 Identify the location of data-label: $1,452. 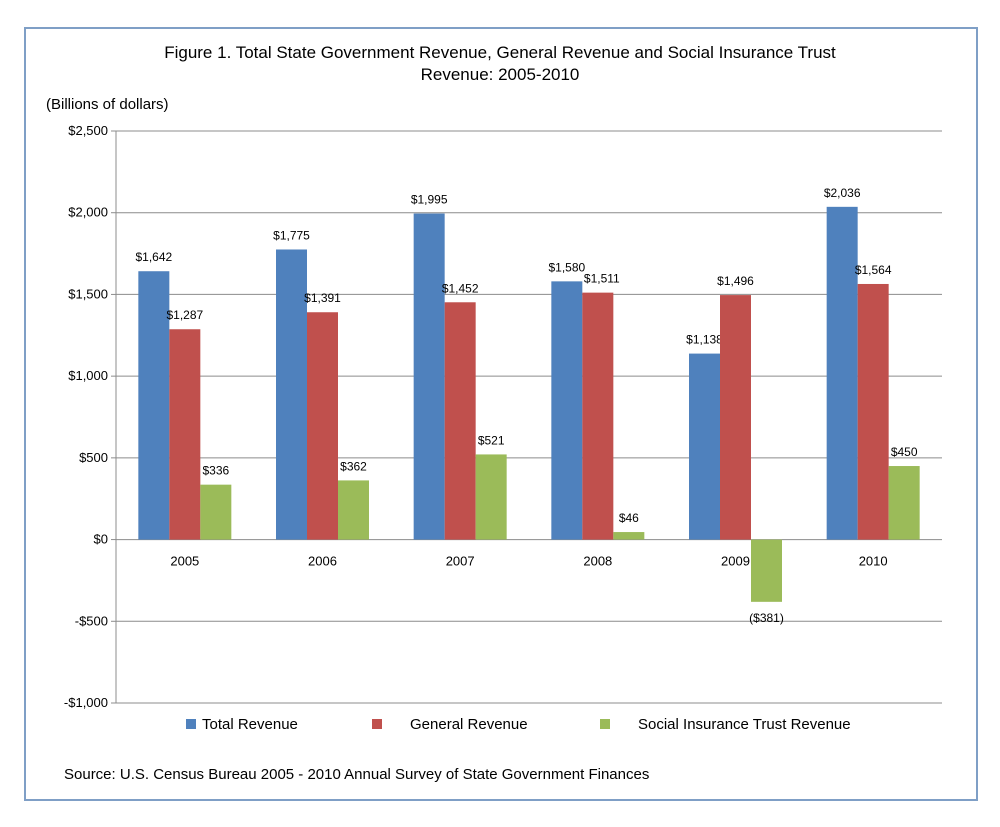
(460, 288).